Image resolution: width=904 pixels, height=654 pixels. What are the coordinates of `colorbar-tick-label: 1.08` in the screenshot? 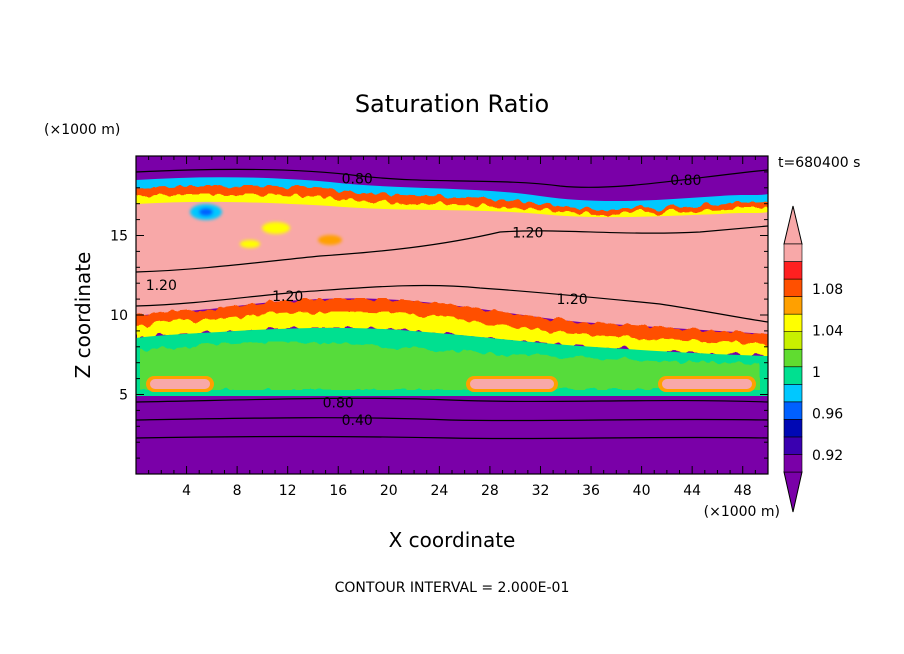 It's located at (827, 290).